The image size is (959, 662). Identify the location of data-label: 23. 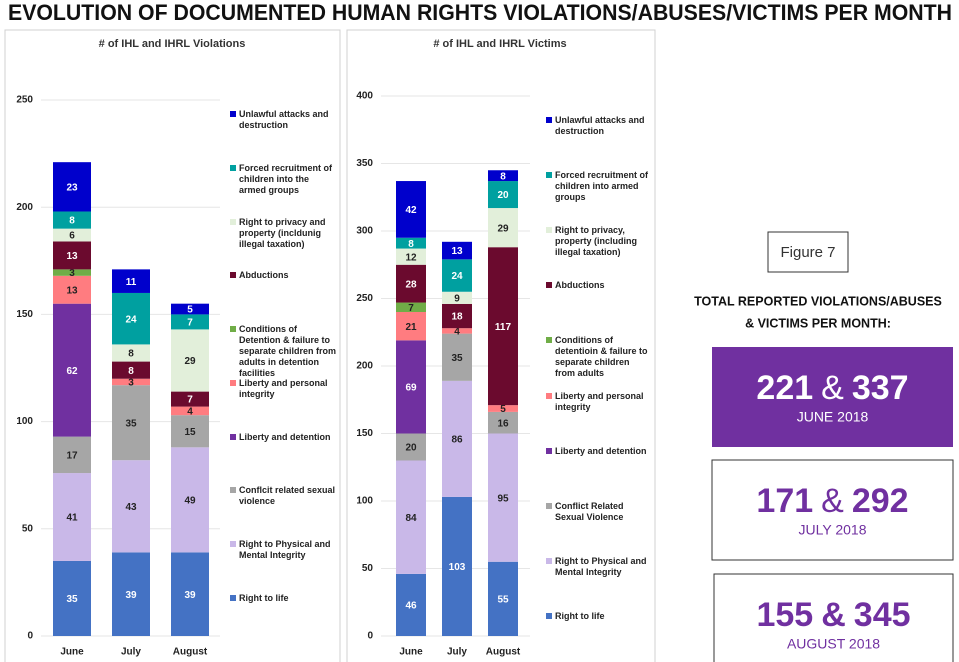
(72, 187).